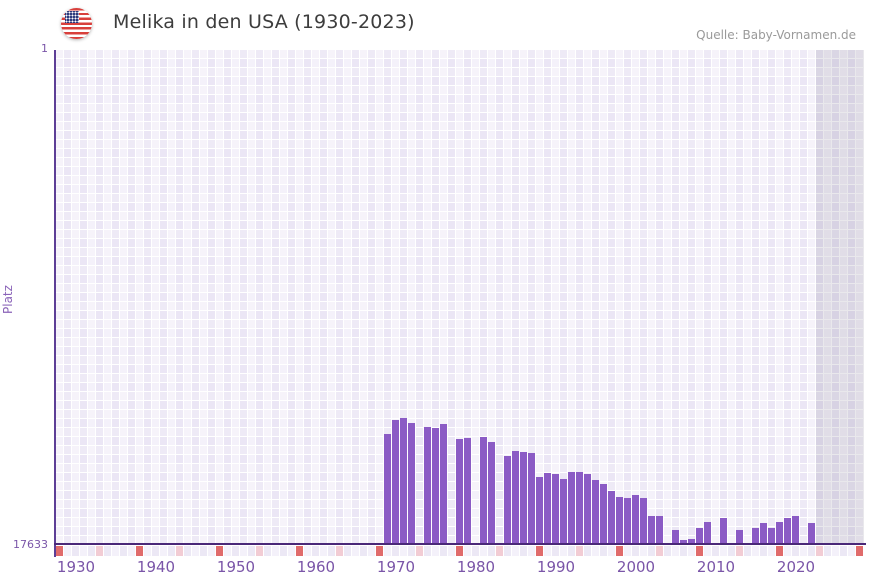 The width and height of the screenshot is (873, 587). Describe the element at coordinates (755, 535) in the screenshot. I see `rank-bar-2015` at that location.